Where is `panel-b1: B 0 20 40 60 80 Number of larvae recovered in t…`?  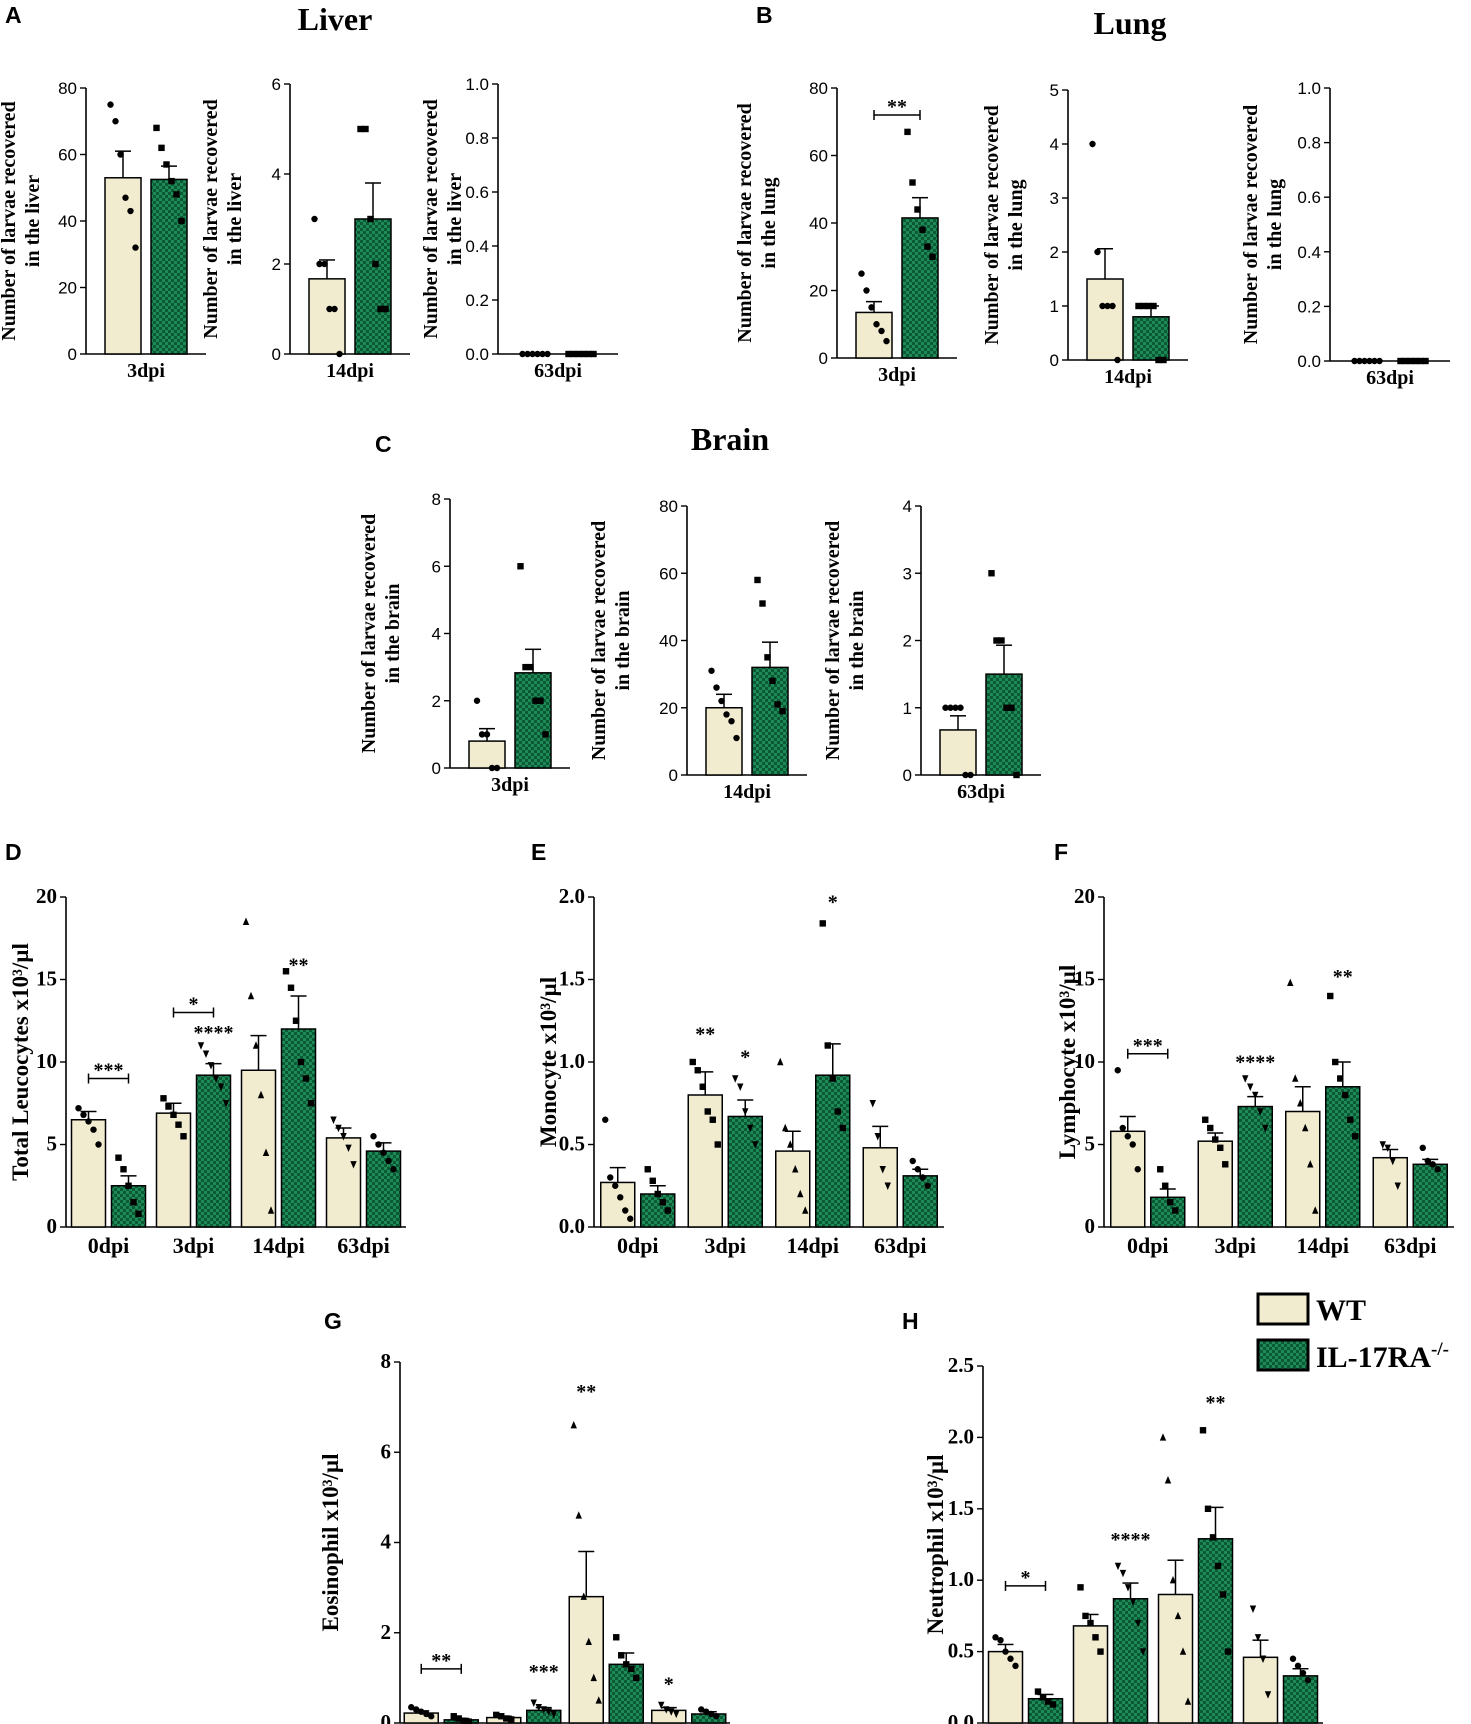
panel-b1: B 0 20 40 60 80 Number of larvae recovered in t… is located at coordinates (845, 194).